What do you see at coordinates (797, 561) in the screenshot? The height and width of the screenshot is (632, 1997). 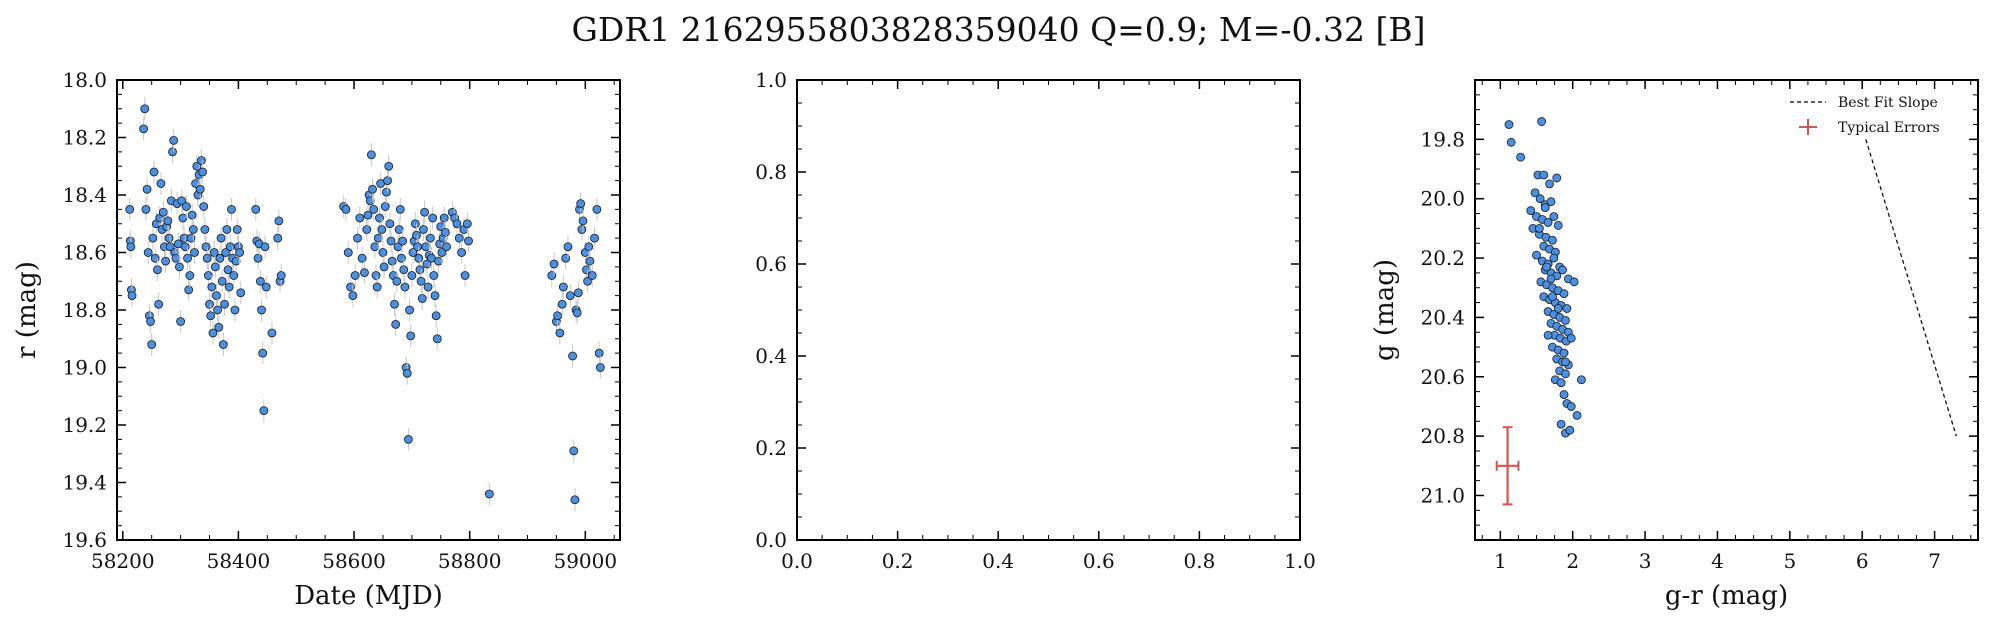 I see `x-tick-label: 0.0` at bounding box center [797, 561].